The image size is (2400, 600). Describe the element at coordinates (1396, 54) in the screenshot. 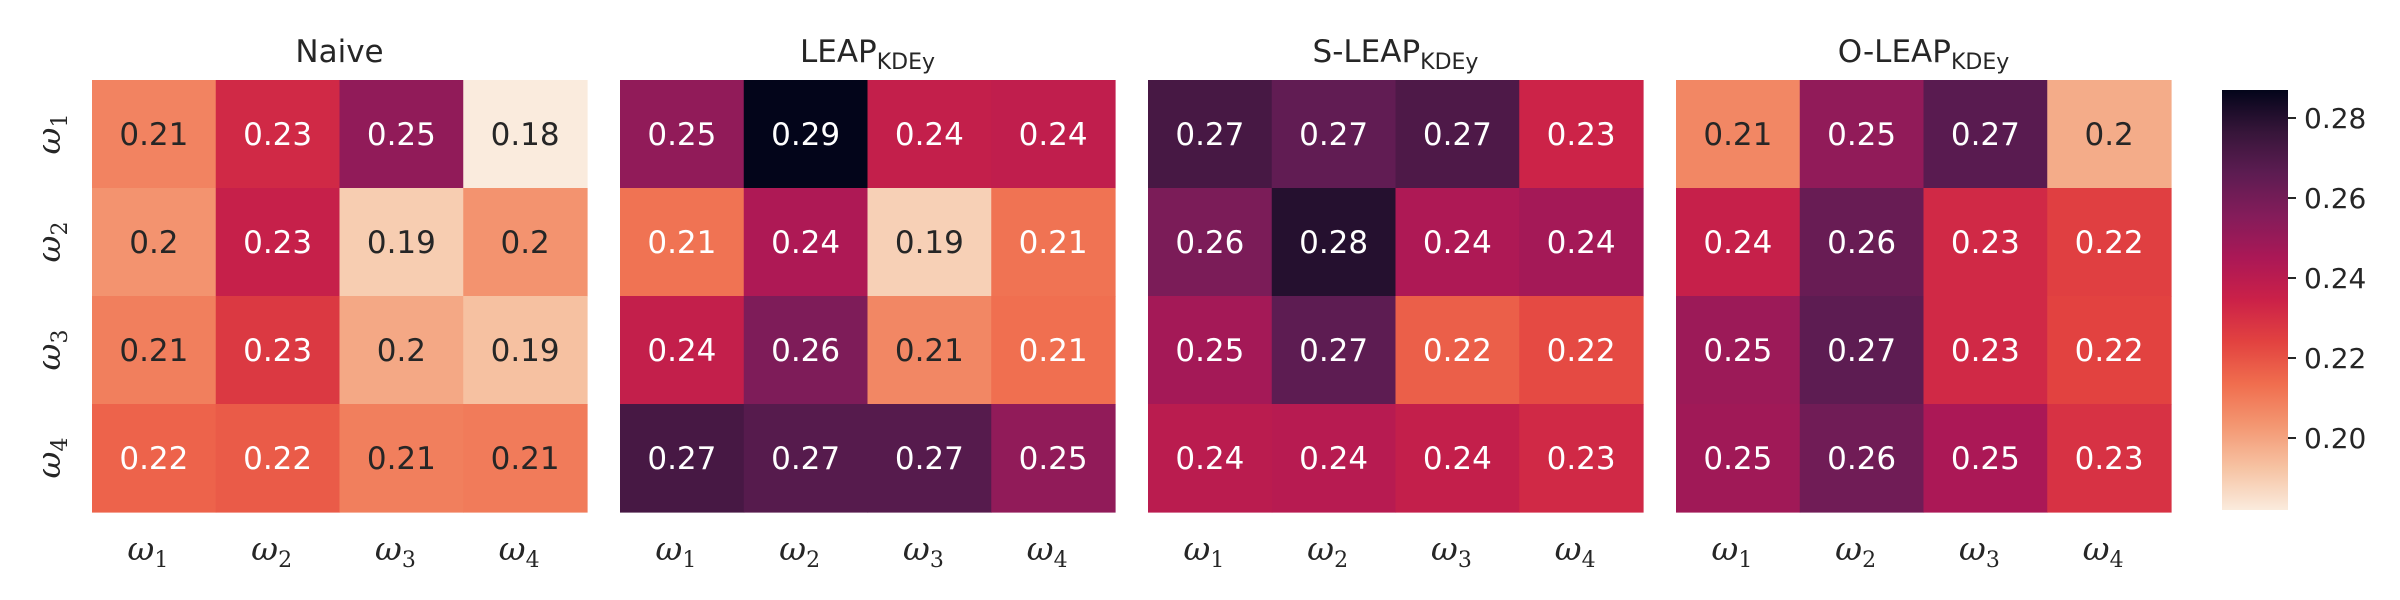

I see `panel-title: S-LEAPKDEy` at that location.